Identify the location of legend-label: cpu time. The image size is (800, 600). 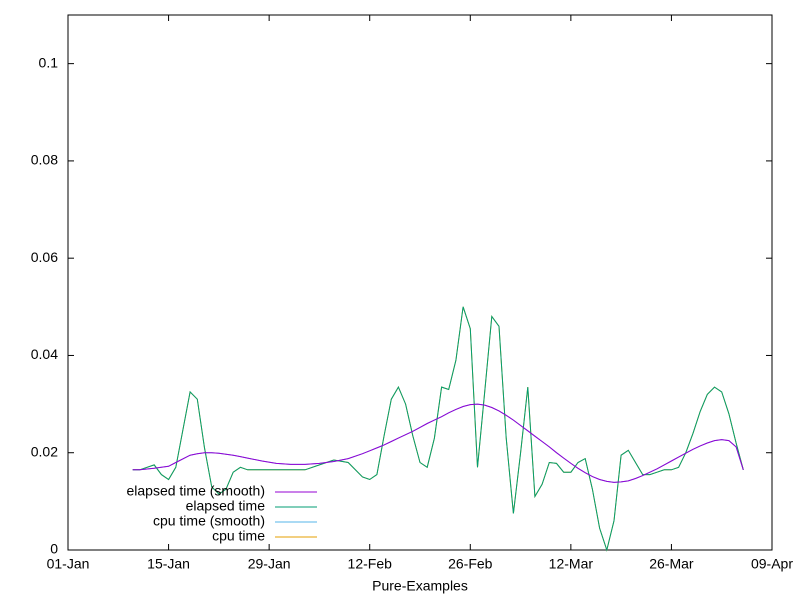
(238, 536).